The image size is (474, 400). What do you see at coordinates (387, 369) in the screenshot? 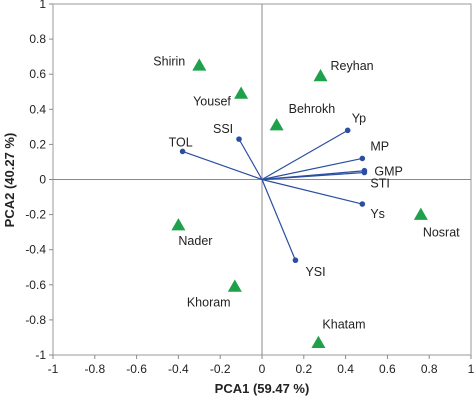
I see `x-tick-label: 0.6` at bounding box center [387, 369].